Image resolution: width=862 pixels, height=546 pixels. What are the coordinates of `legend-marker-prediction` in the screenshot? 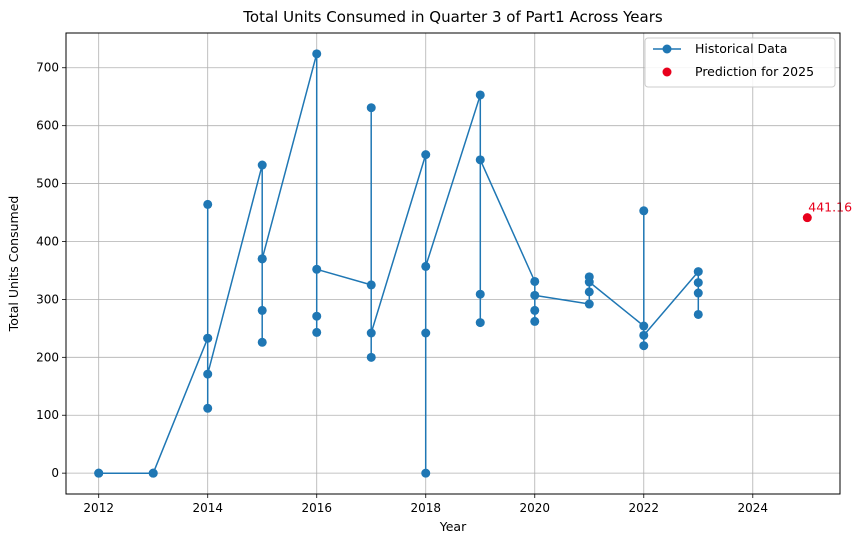 It's located at (667, 72).